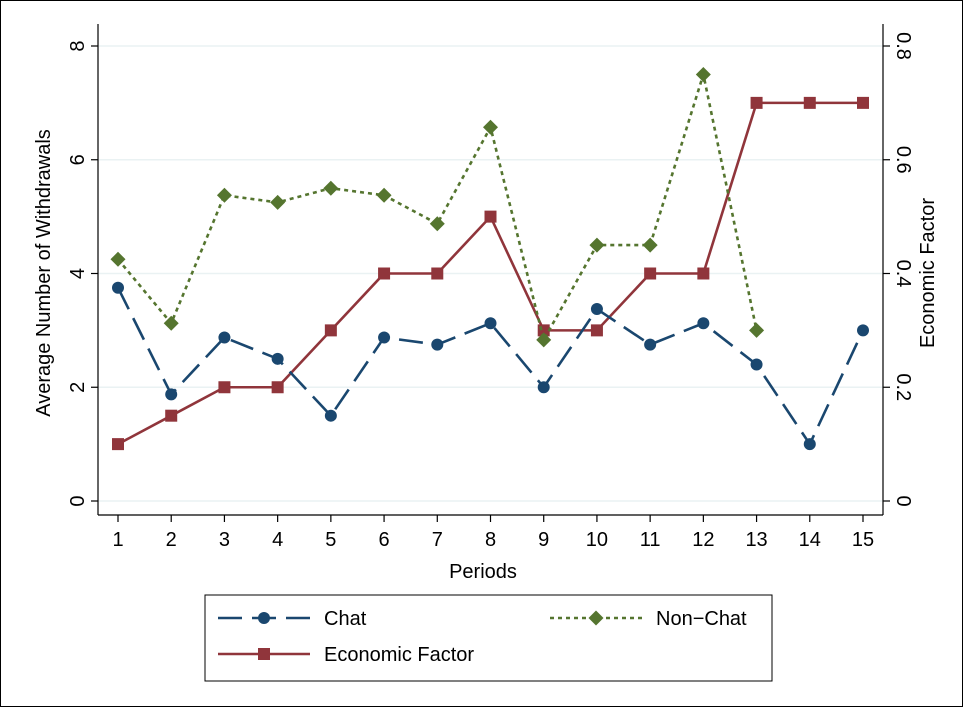 The width and height of the screenshot is (963, 712). What do you see at coordinates (345, 619) in the screenshot?
I see `legend-label: Chat` at bounding box center [345, 619].